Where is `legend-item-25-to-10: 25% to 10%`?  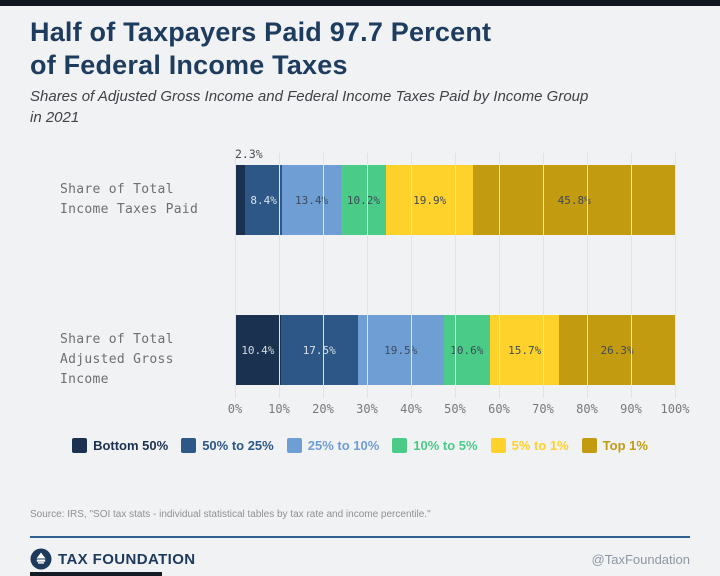
legend-item-25-to-10: 25% to 10% is located at coordinates (333, 445).